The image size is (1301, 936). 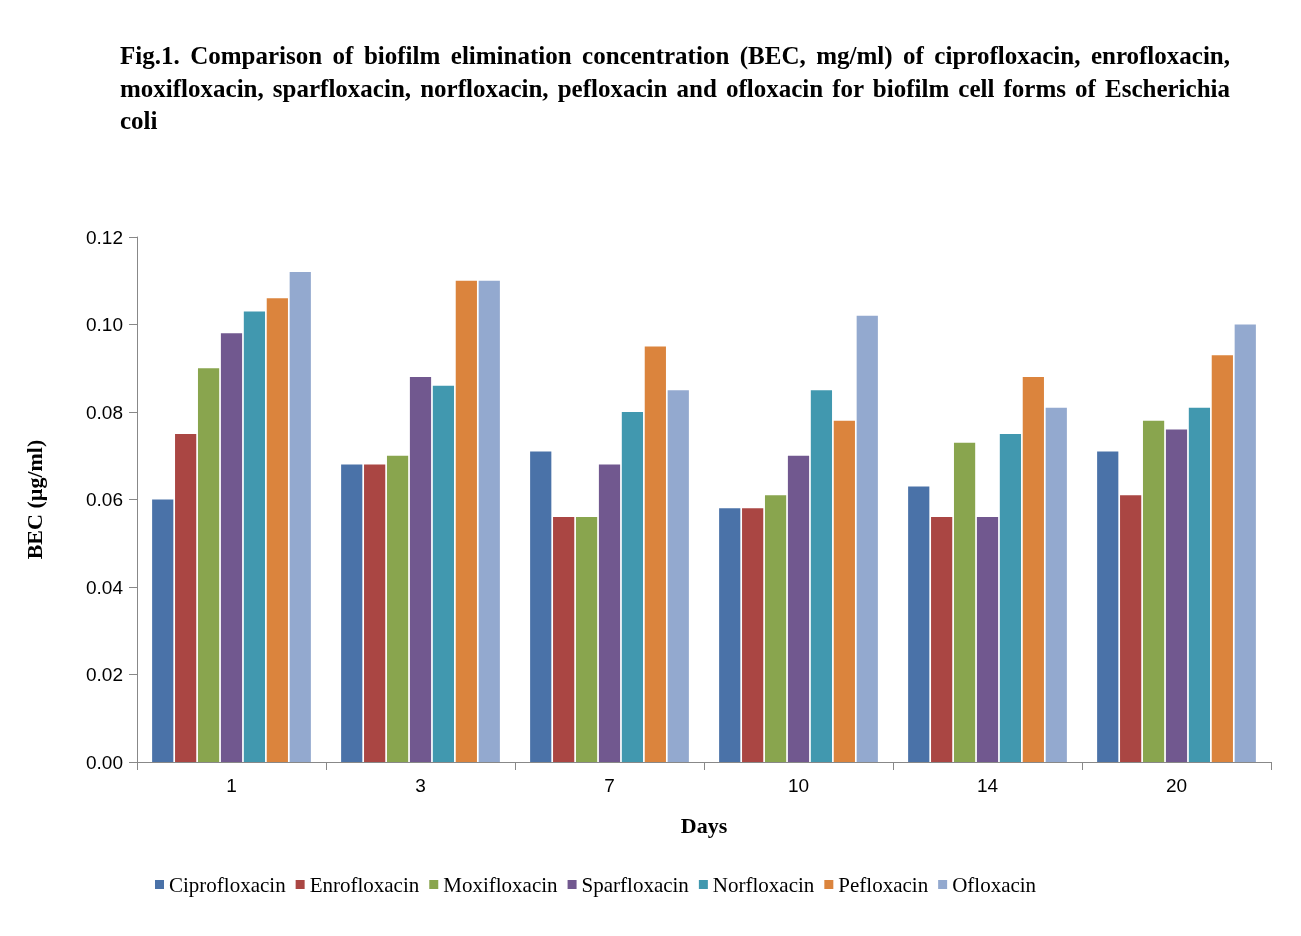 What do you see at coordinates (231, 785) in the screenshot?
I see `x-tick-label: 1` at bounding box center [231, 785].